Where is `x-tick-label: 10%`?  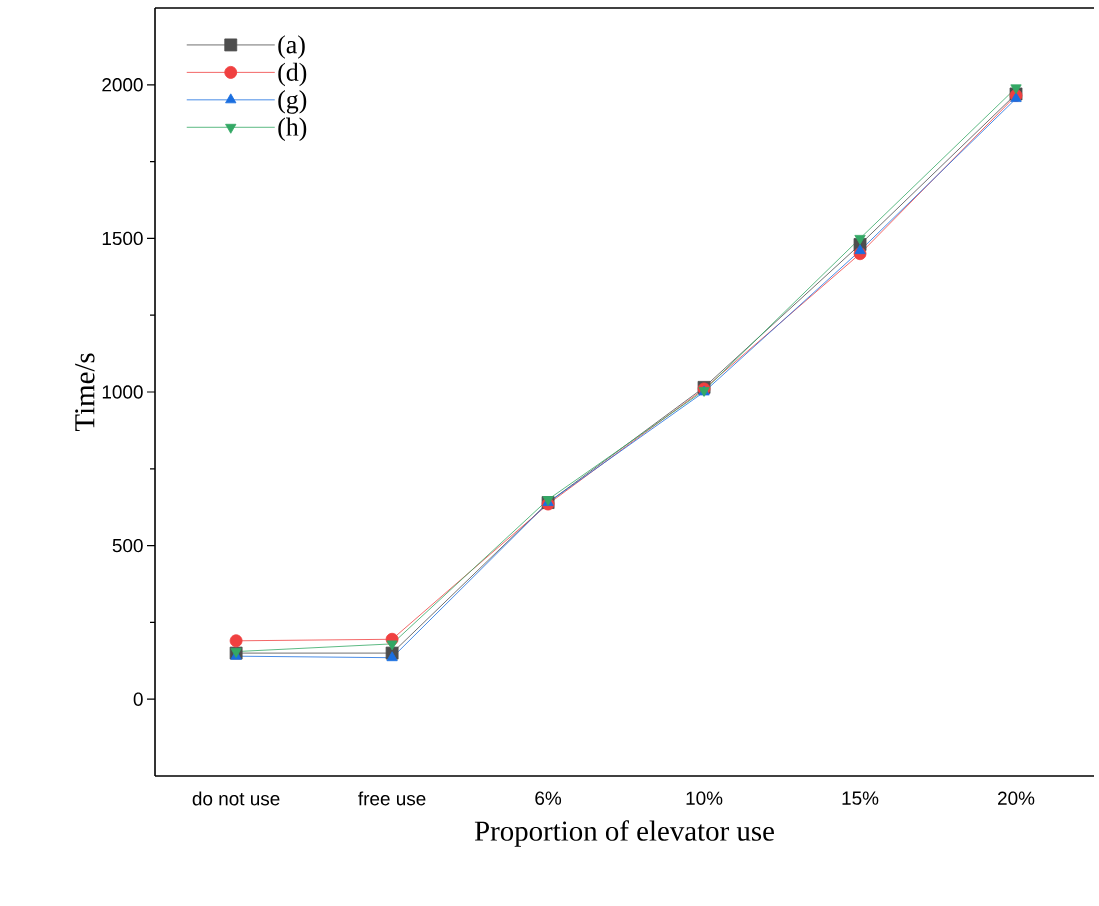 x-tick-label: 10% is located at coordinates (704, 798).